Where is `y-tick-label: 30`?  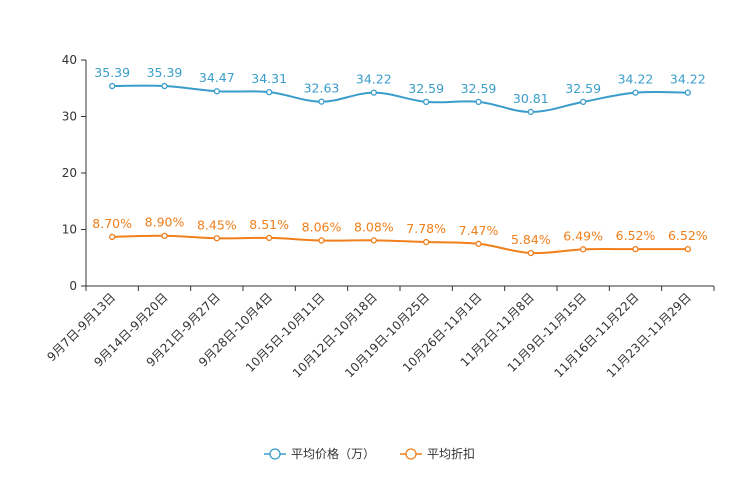
y-tick-label: 30 is located at coordinates (69, 117).